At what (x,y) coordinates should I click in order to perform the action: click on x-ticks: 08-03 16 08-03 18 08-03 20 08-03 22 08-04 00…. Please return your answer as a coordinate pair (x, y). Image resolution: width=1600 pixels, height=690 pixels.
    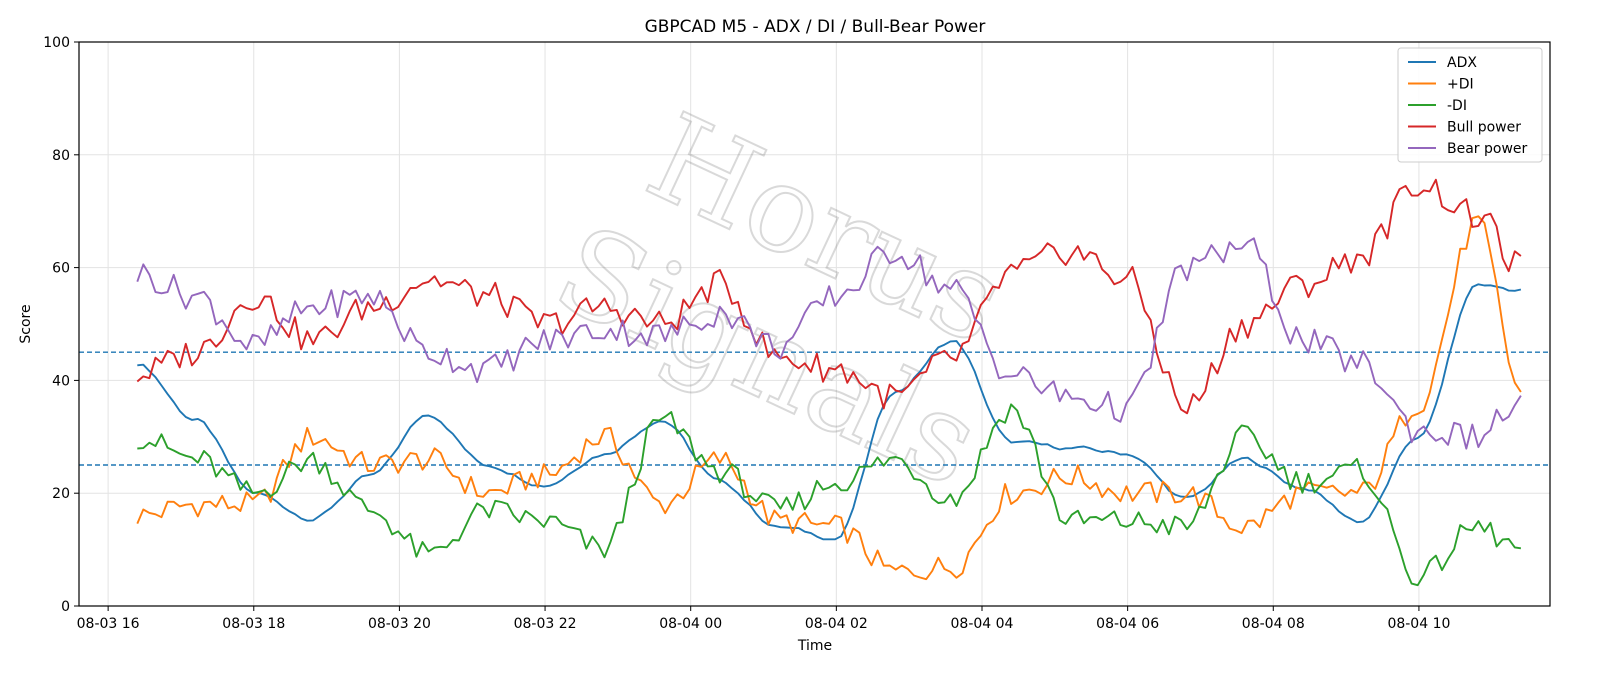
    Looking at the image, I should click on (763, 619).